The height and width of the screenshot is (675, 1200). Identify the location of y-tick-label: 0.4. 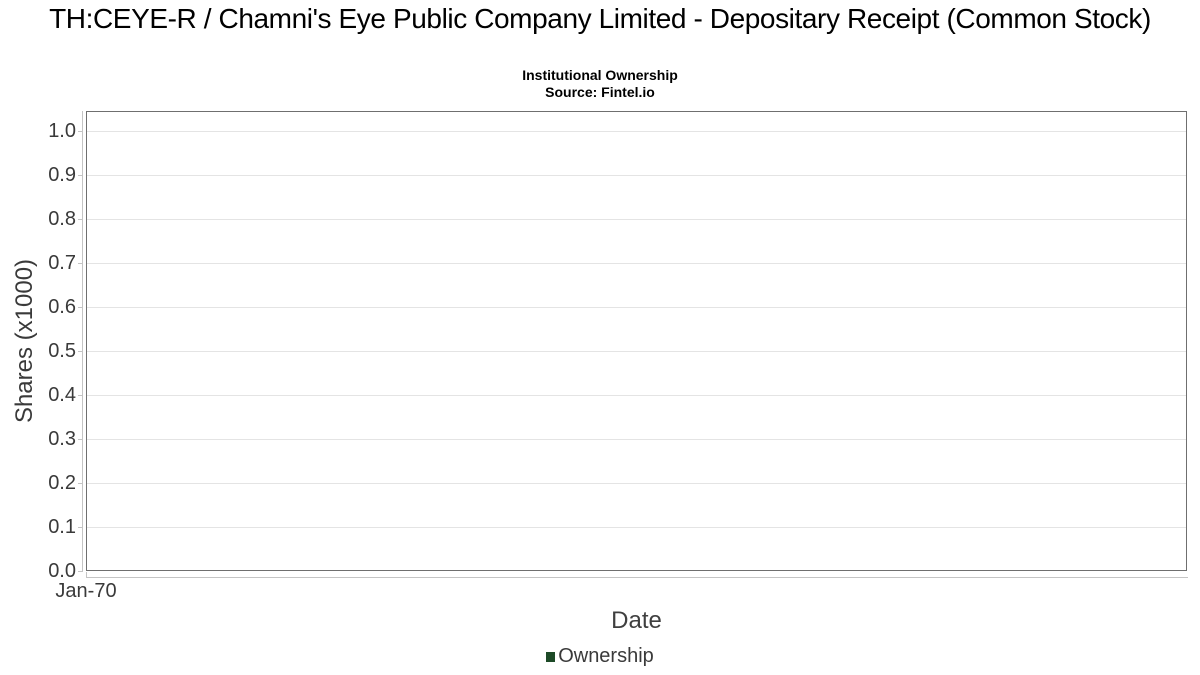
(62, 395).